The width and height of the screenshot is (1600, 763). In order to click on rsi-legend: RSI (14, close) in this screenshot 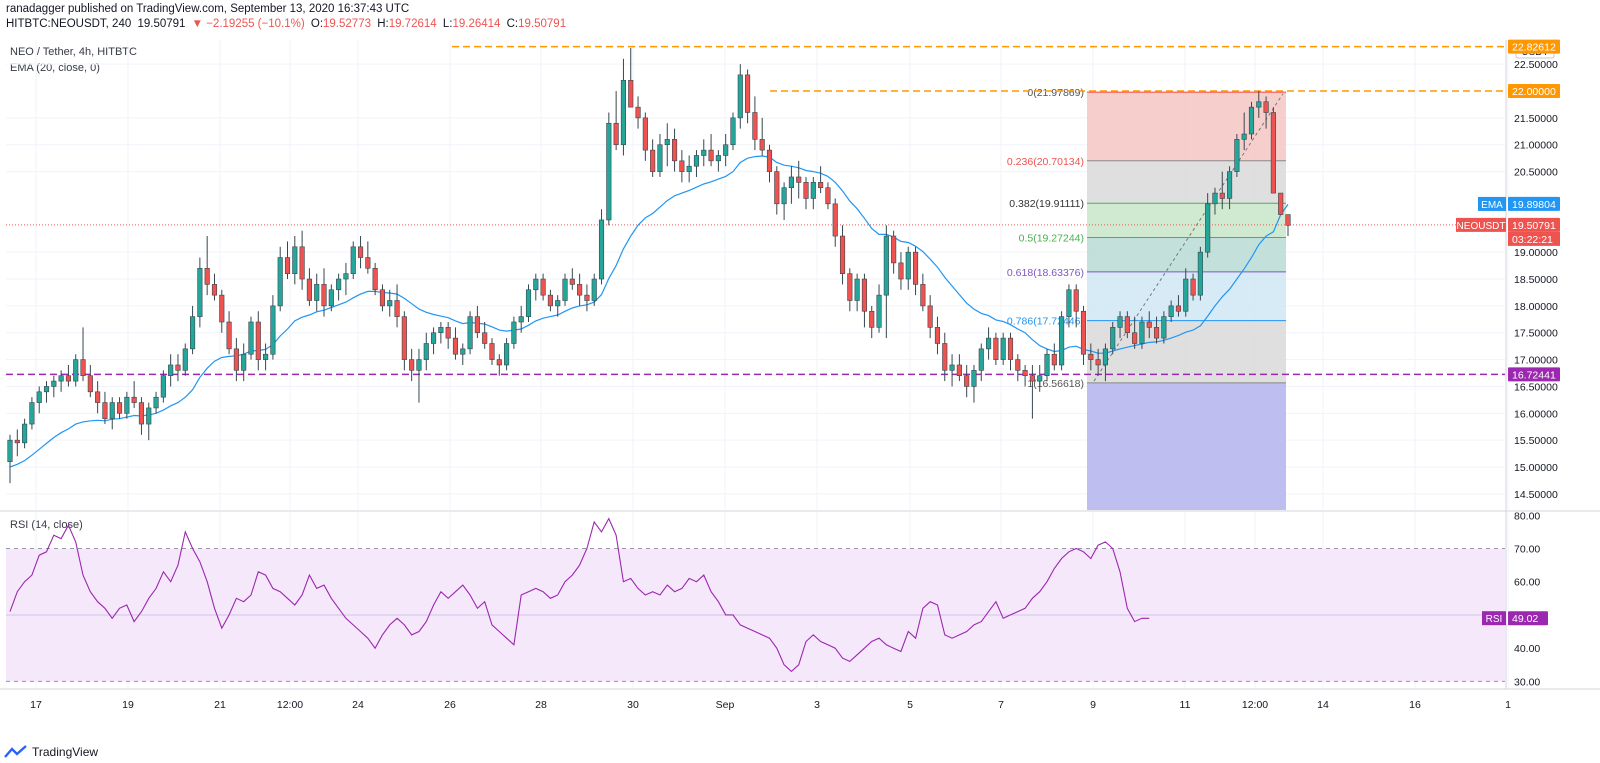, I will do `click(46, 525)`.